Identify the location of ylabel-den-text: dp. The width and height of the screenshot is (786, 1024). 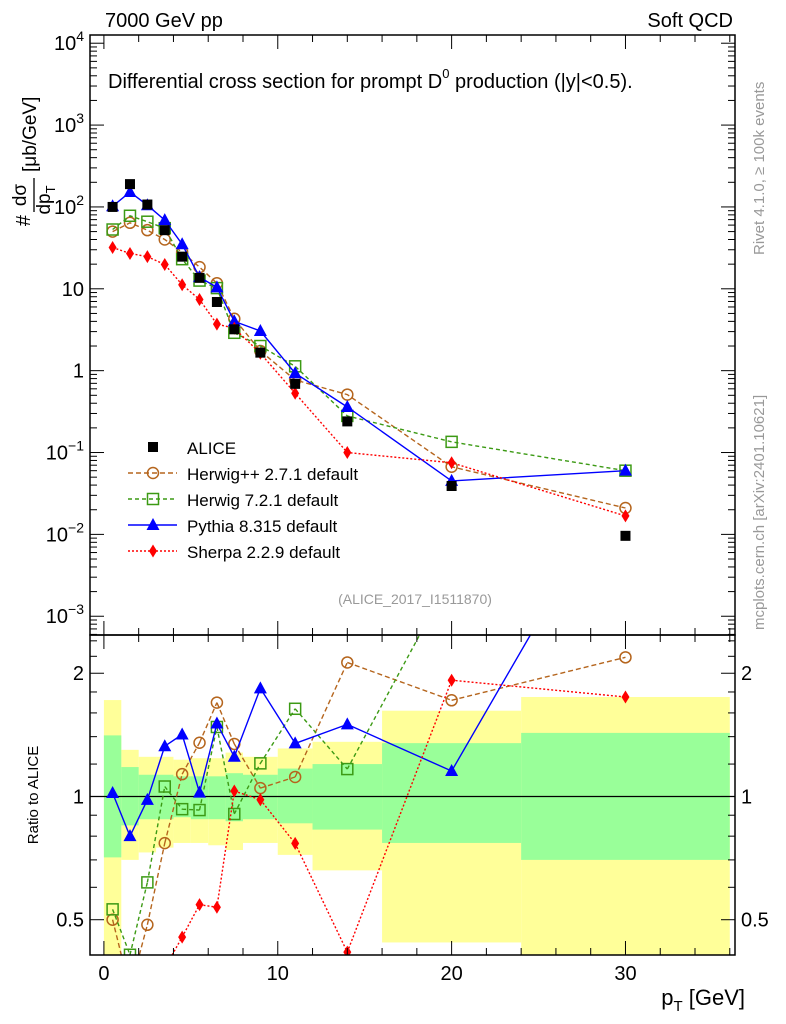
(44, 203).